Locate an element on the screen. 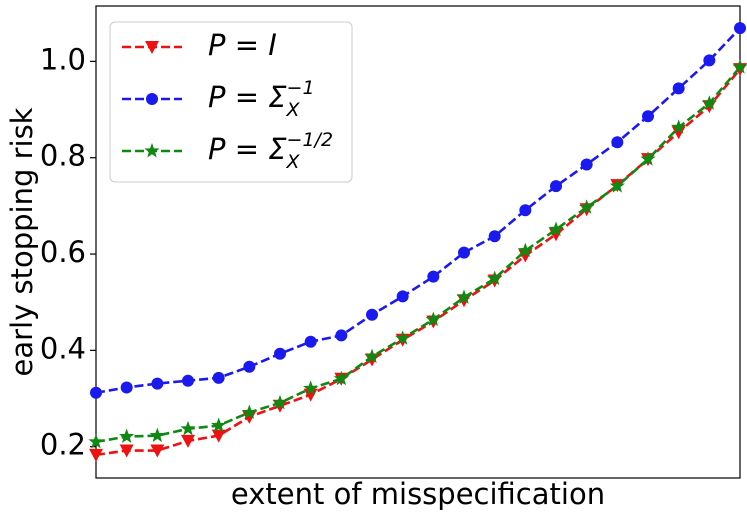  legend-name: P = I is located at coordinates (242, 45).